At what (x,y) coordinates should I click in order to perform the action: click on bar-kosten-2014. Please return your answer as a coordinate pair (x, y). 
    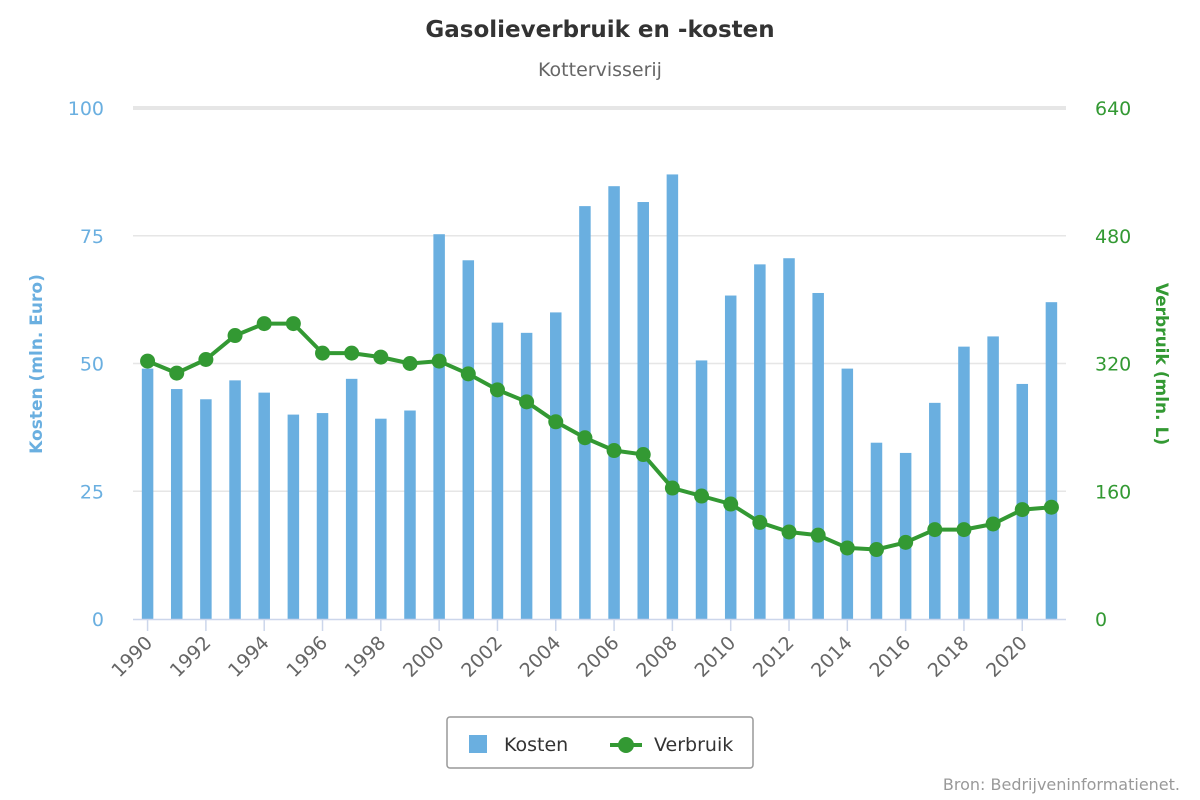
    Looking at the image, I should click on (847, 493).